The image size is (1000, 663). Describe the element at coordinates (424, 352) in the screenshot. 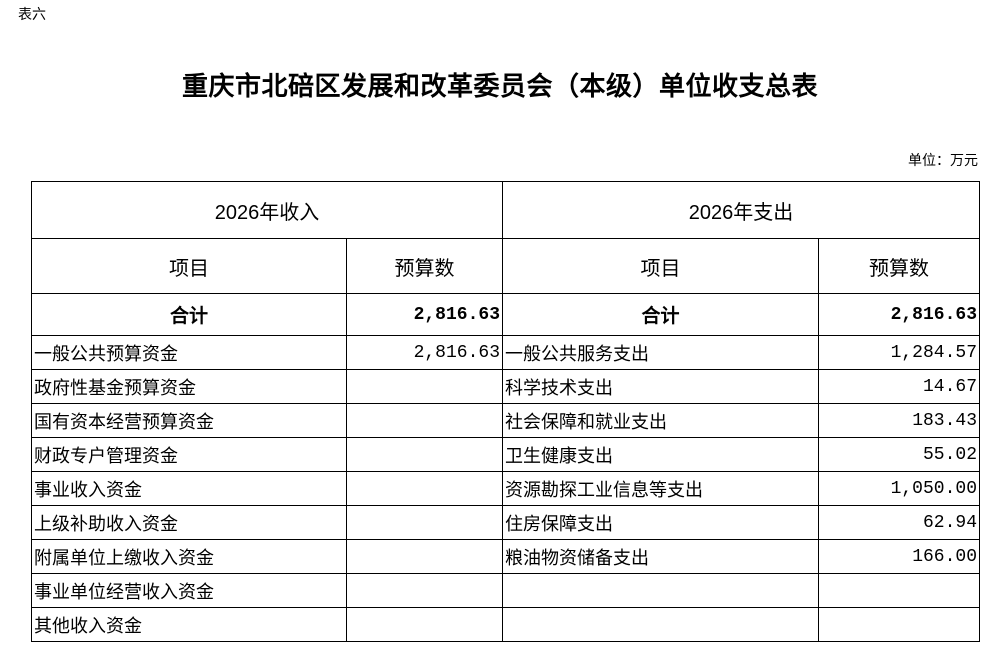

I see `income-value: 2,816.63` at that location.